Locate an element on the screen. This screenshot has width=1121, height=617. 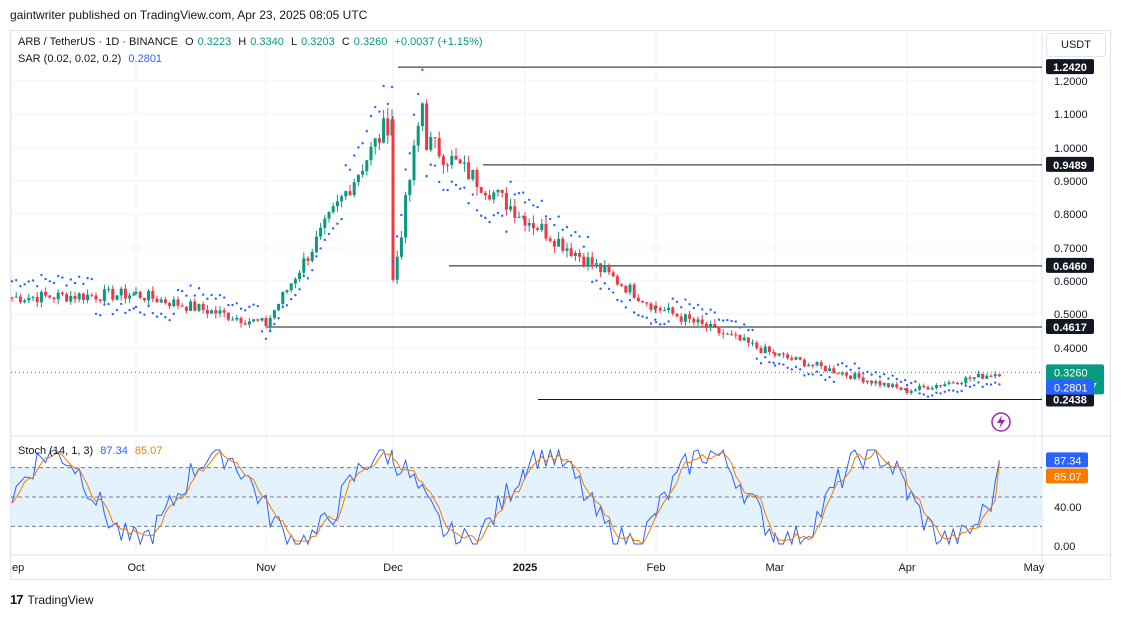
price-tick-label: 1.2000 is located at coordinates (1071, 82).